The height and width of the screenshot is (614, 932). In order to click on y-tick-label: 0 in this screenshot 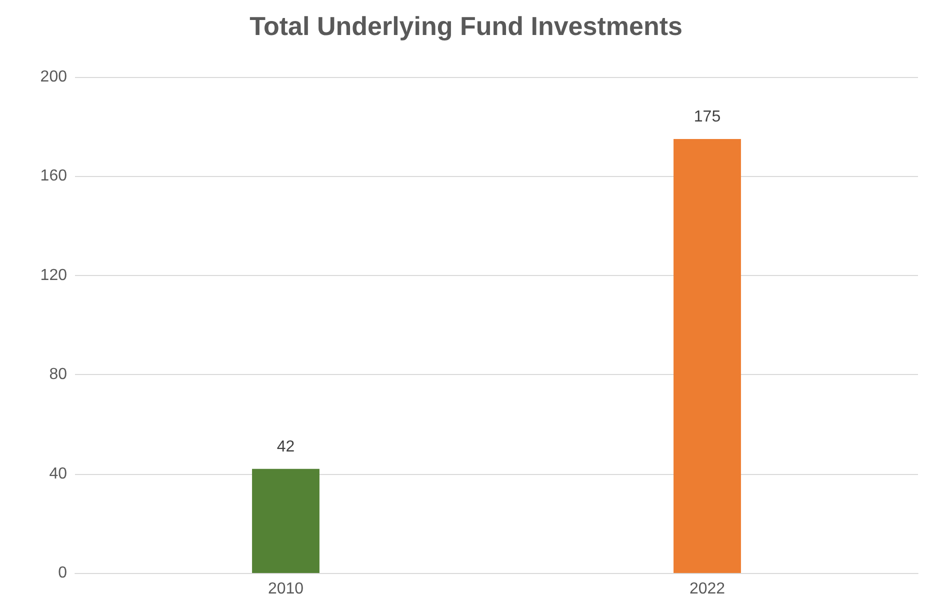, I will do `click(63, 573)`.